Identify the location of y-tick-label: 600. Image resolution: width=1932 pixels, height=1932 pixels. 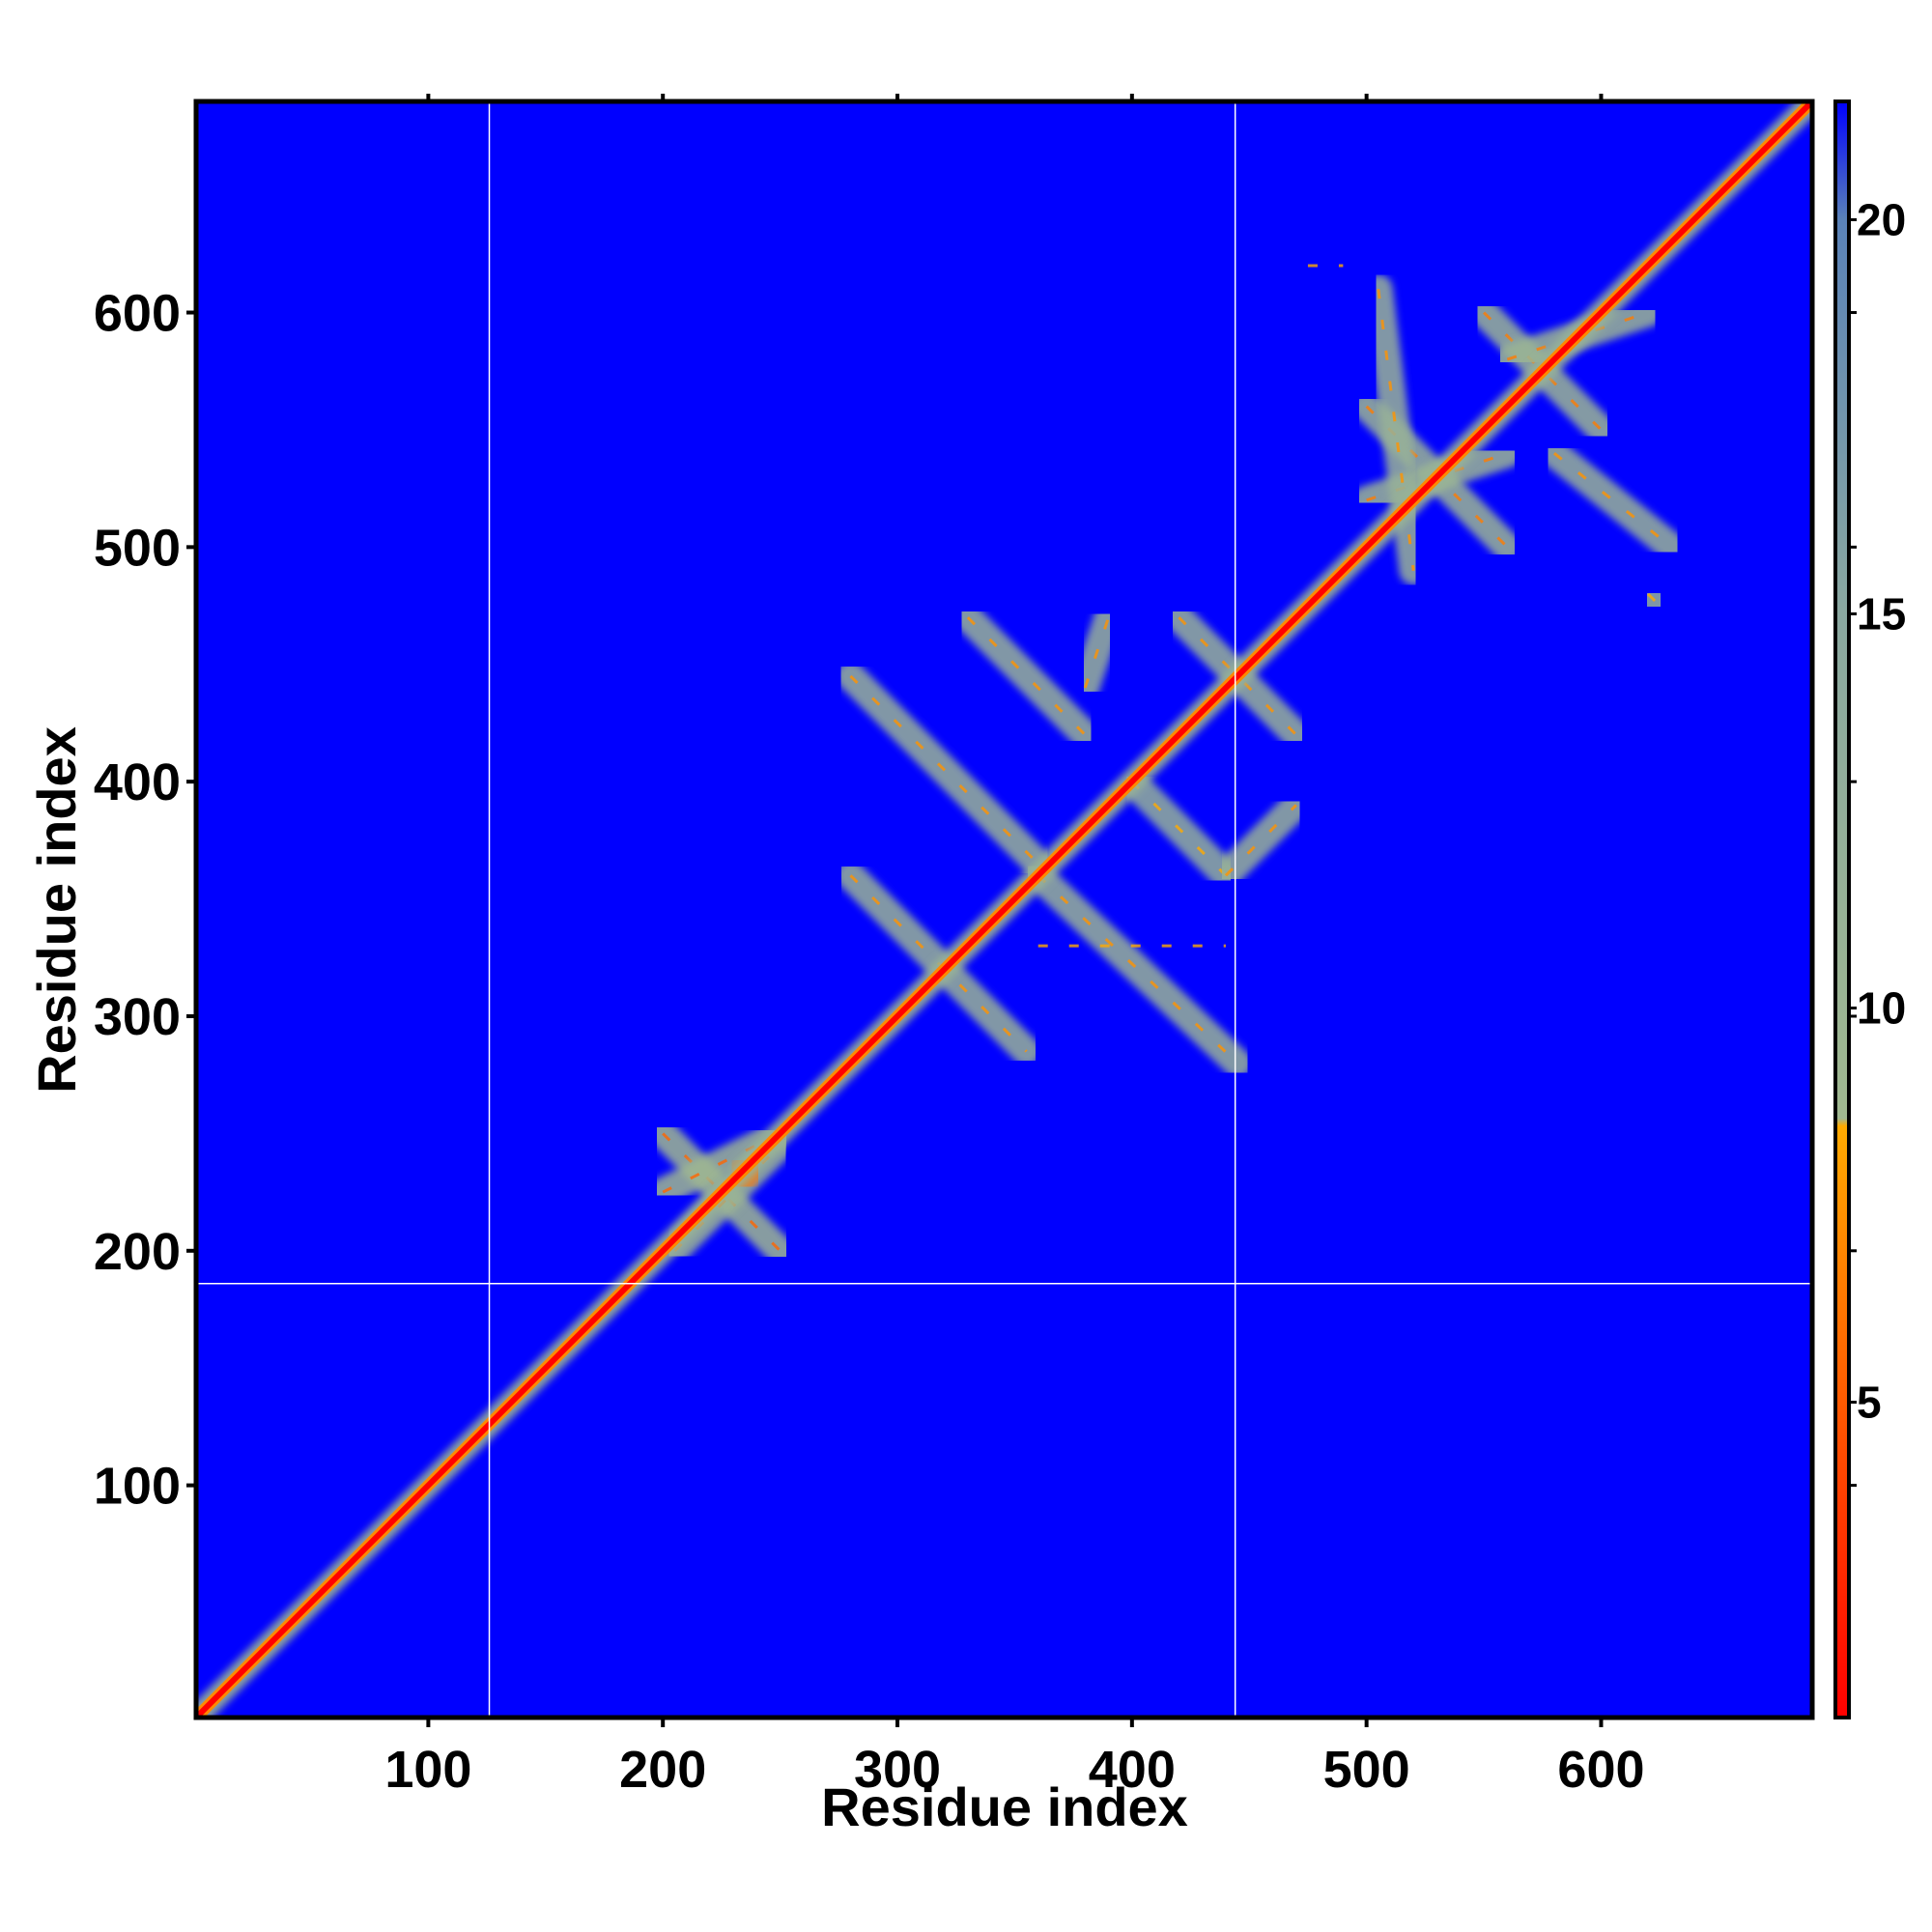
(137, 314).